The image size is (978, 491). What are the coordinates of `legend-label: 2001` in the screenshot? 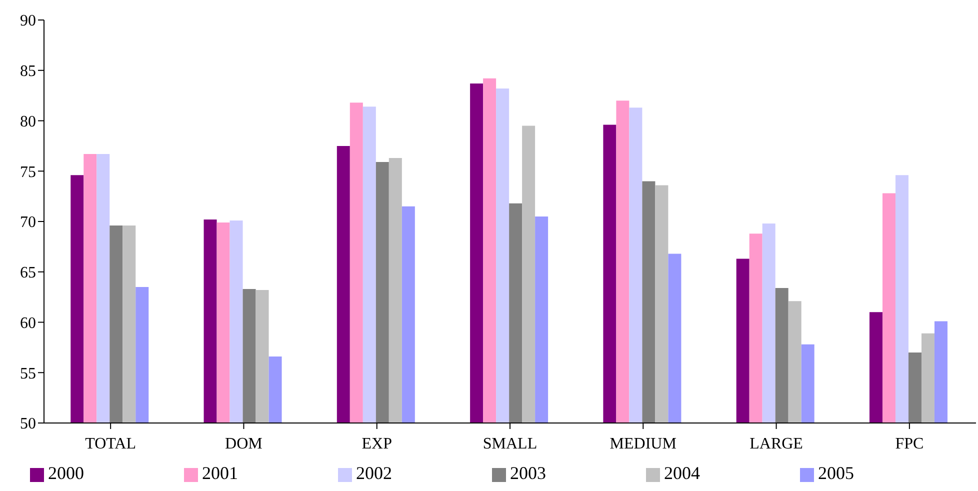 It's located at (220, 473).